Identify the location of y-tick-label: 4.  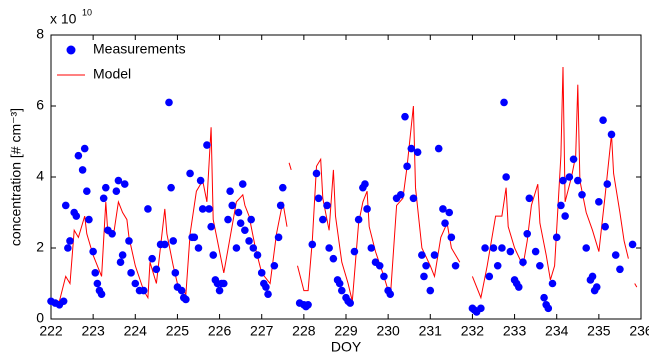
(40, 176).